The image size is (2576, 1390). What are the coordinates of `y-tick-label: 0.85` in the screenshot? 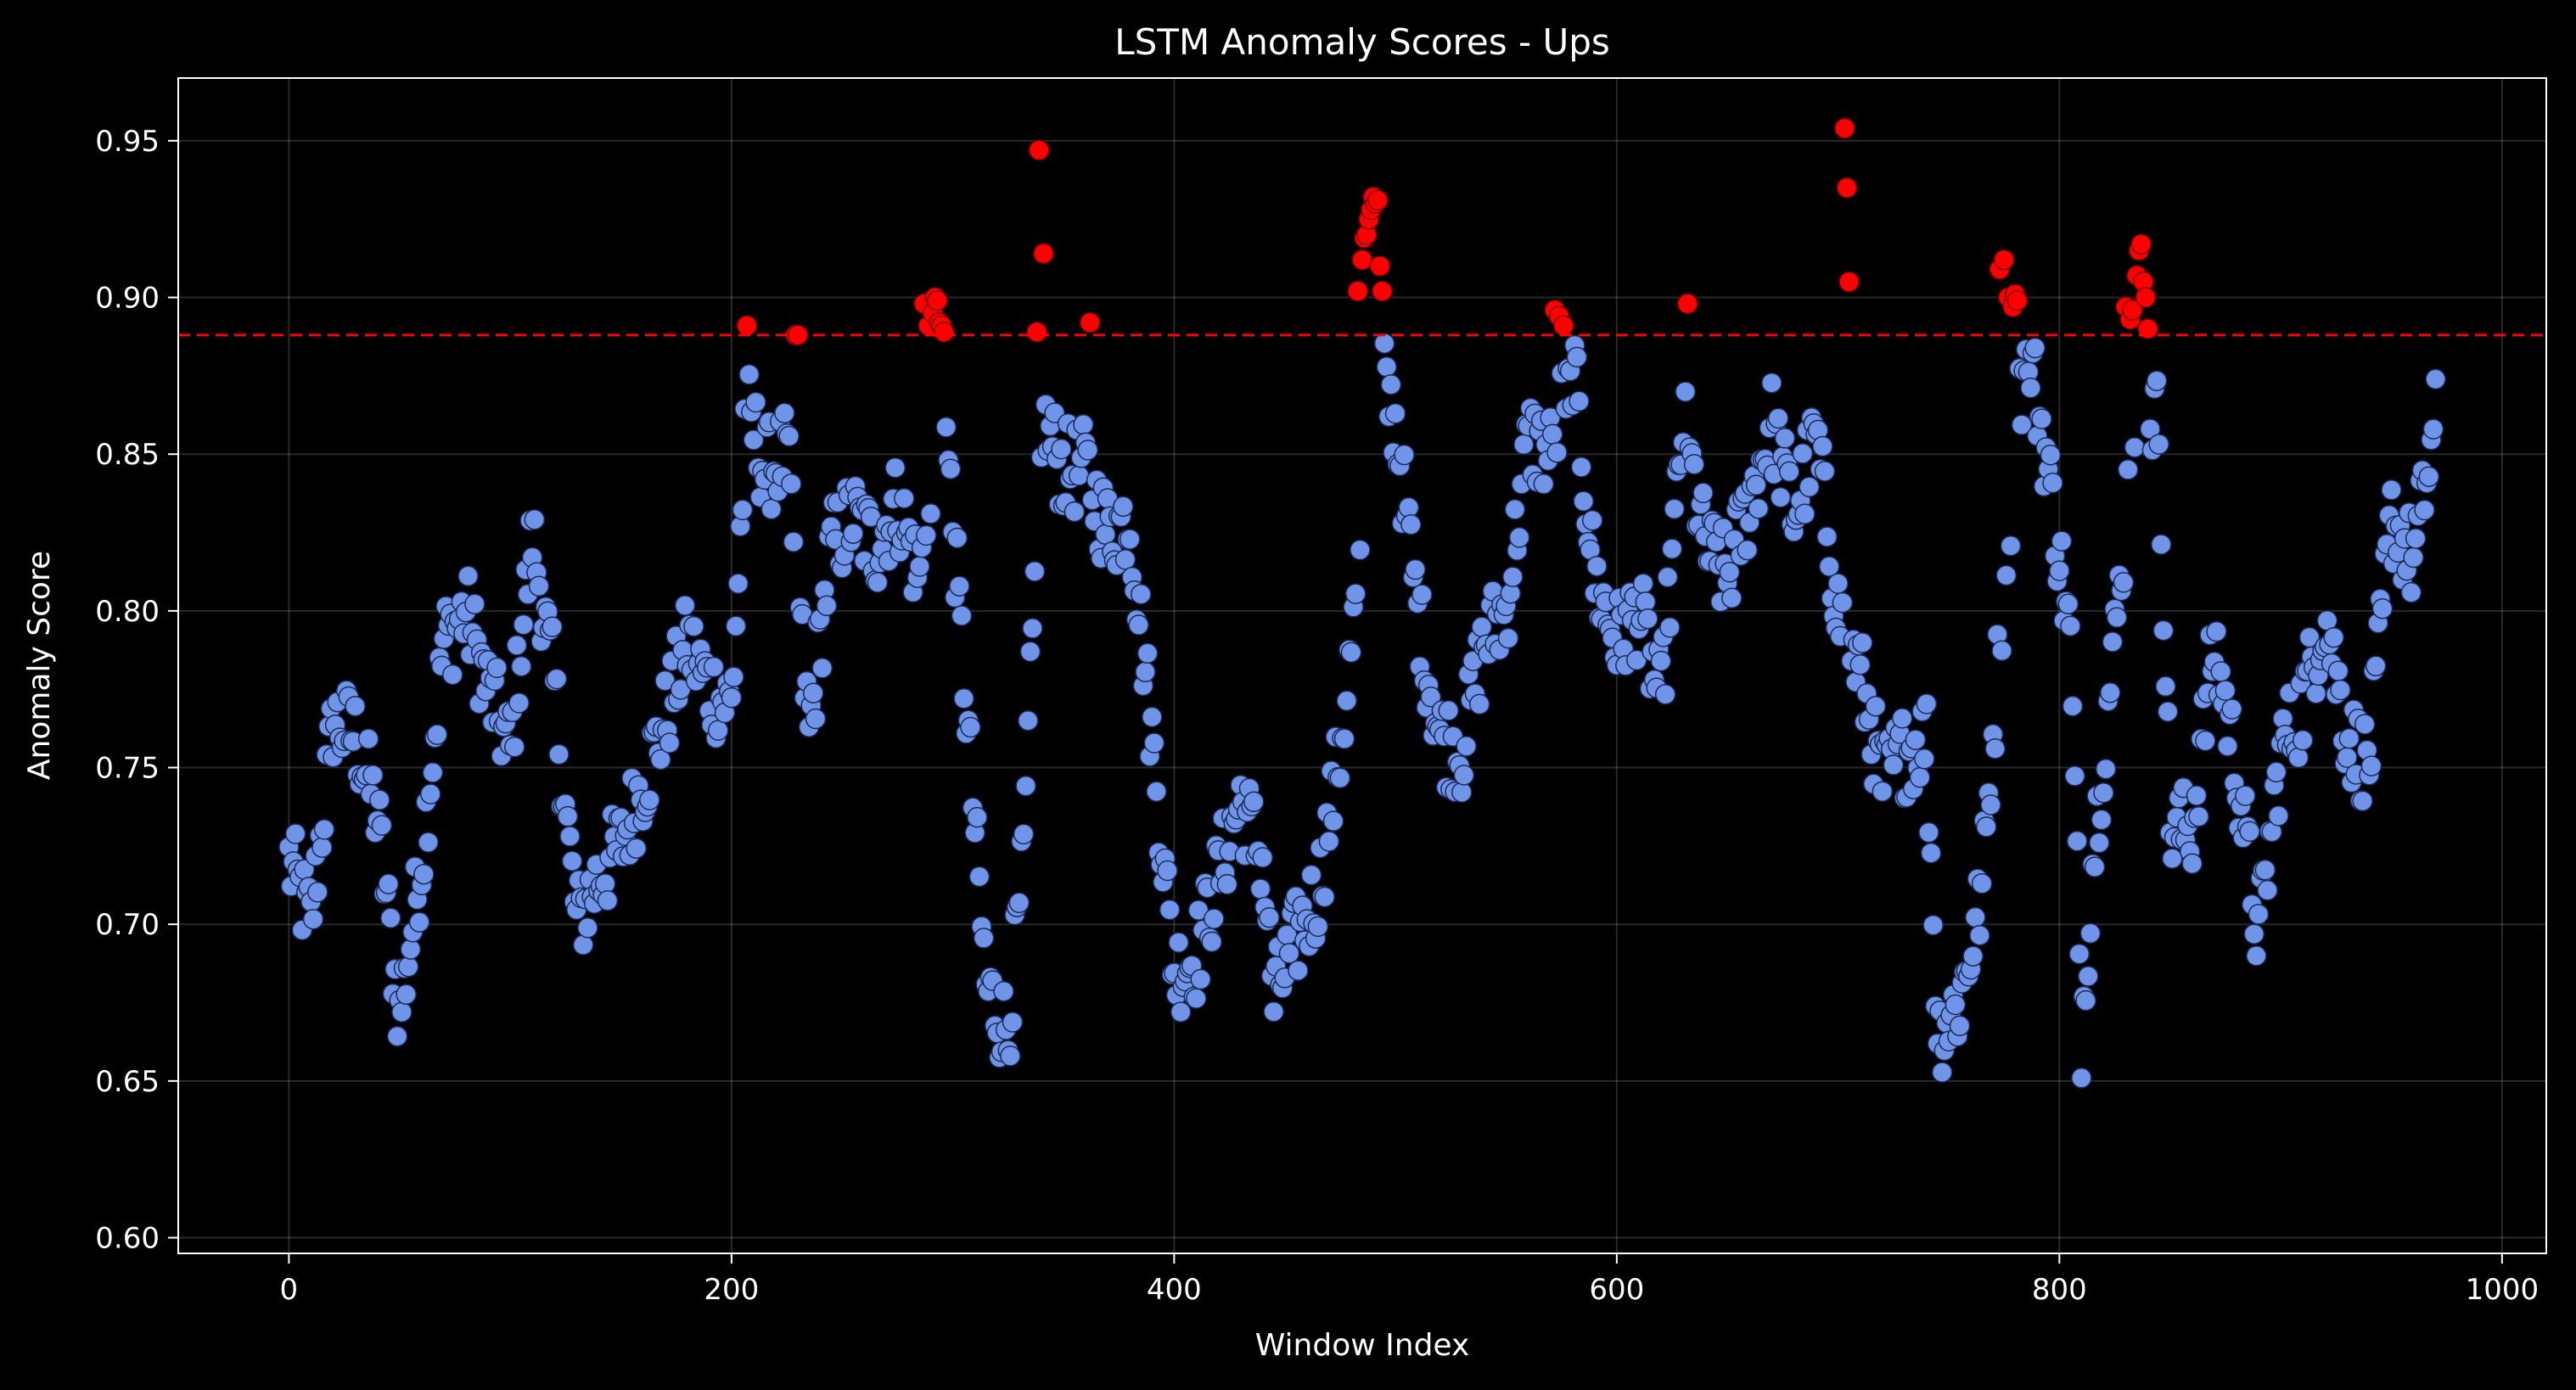 It's located at (127, 455).